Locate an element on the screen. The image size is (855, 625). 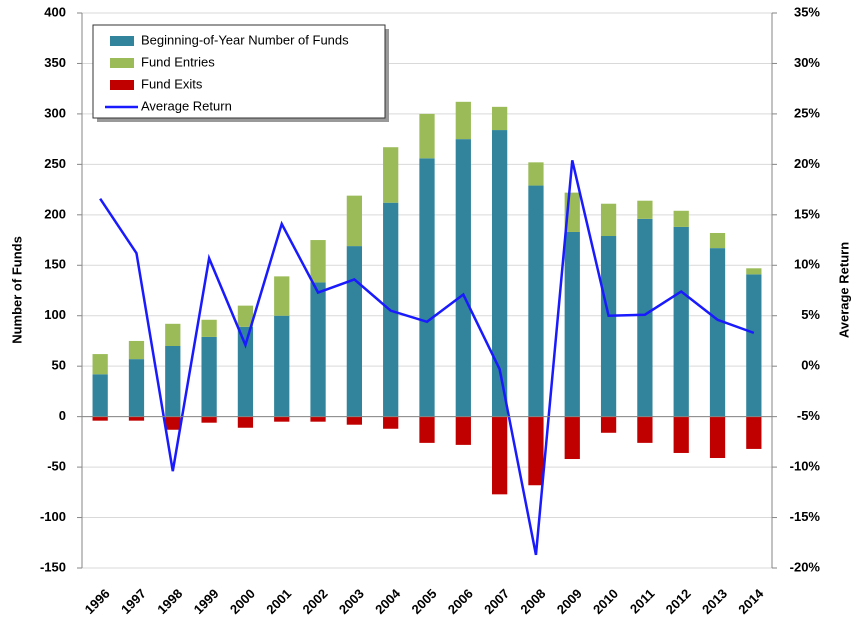
y2-tick-label: -5% is located at coordinates (809, 415).